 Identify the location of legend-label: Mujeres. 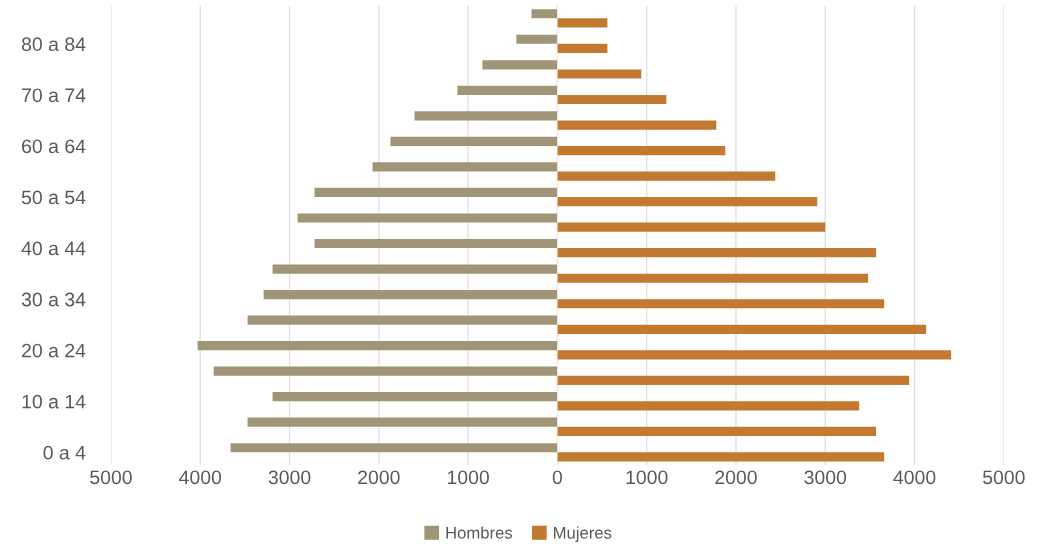
(583, 534).